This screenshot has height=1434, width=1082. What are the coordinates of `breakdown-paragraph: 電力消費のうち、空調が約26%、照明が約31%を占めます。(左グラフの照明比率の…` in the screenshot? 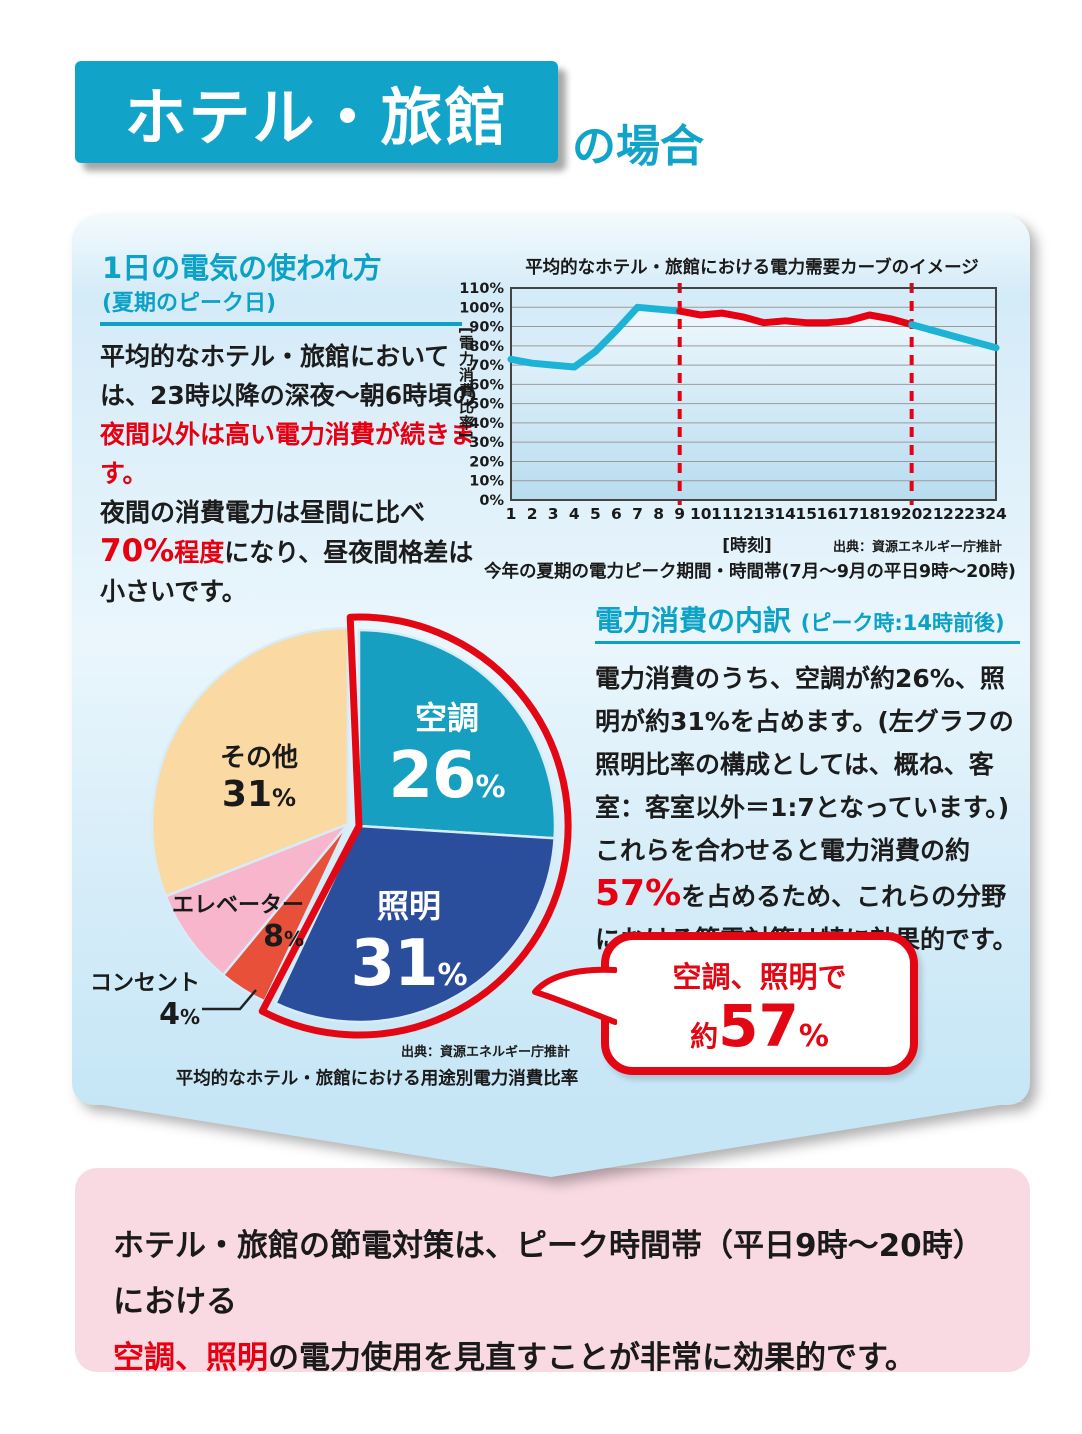 It's located at (809, 809).